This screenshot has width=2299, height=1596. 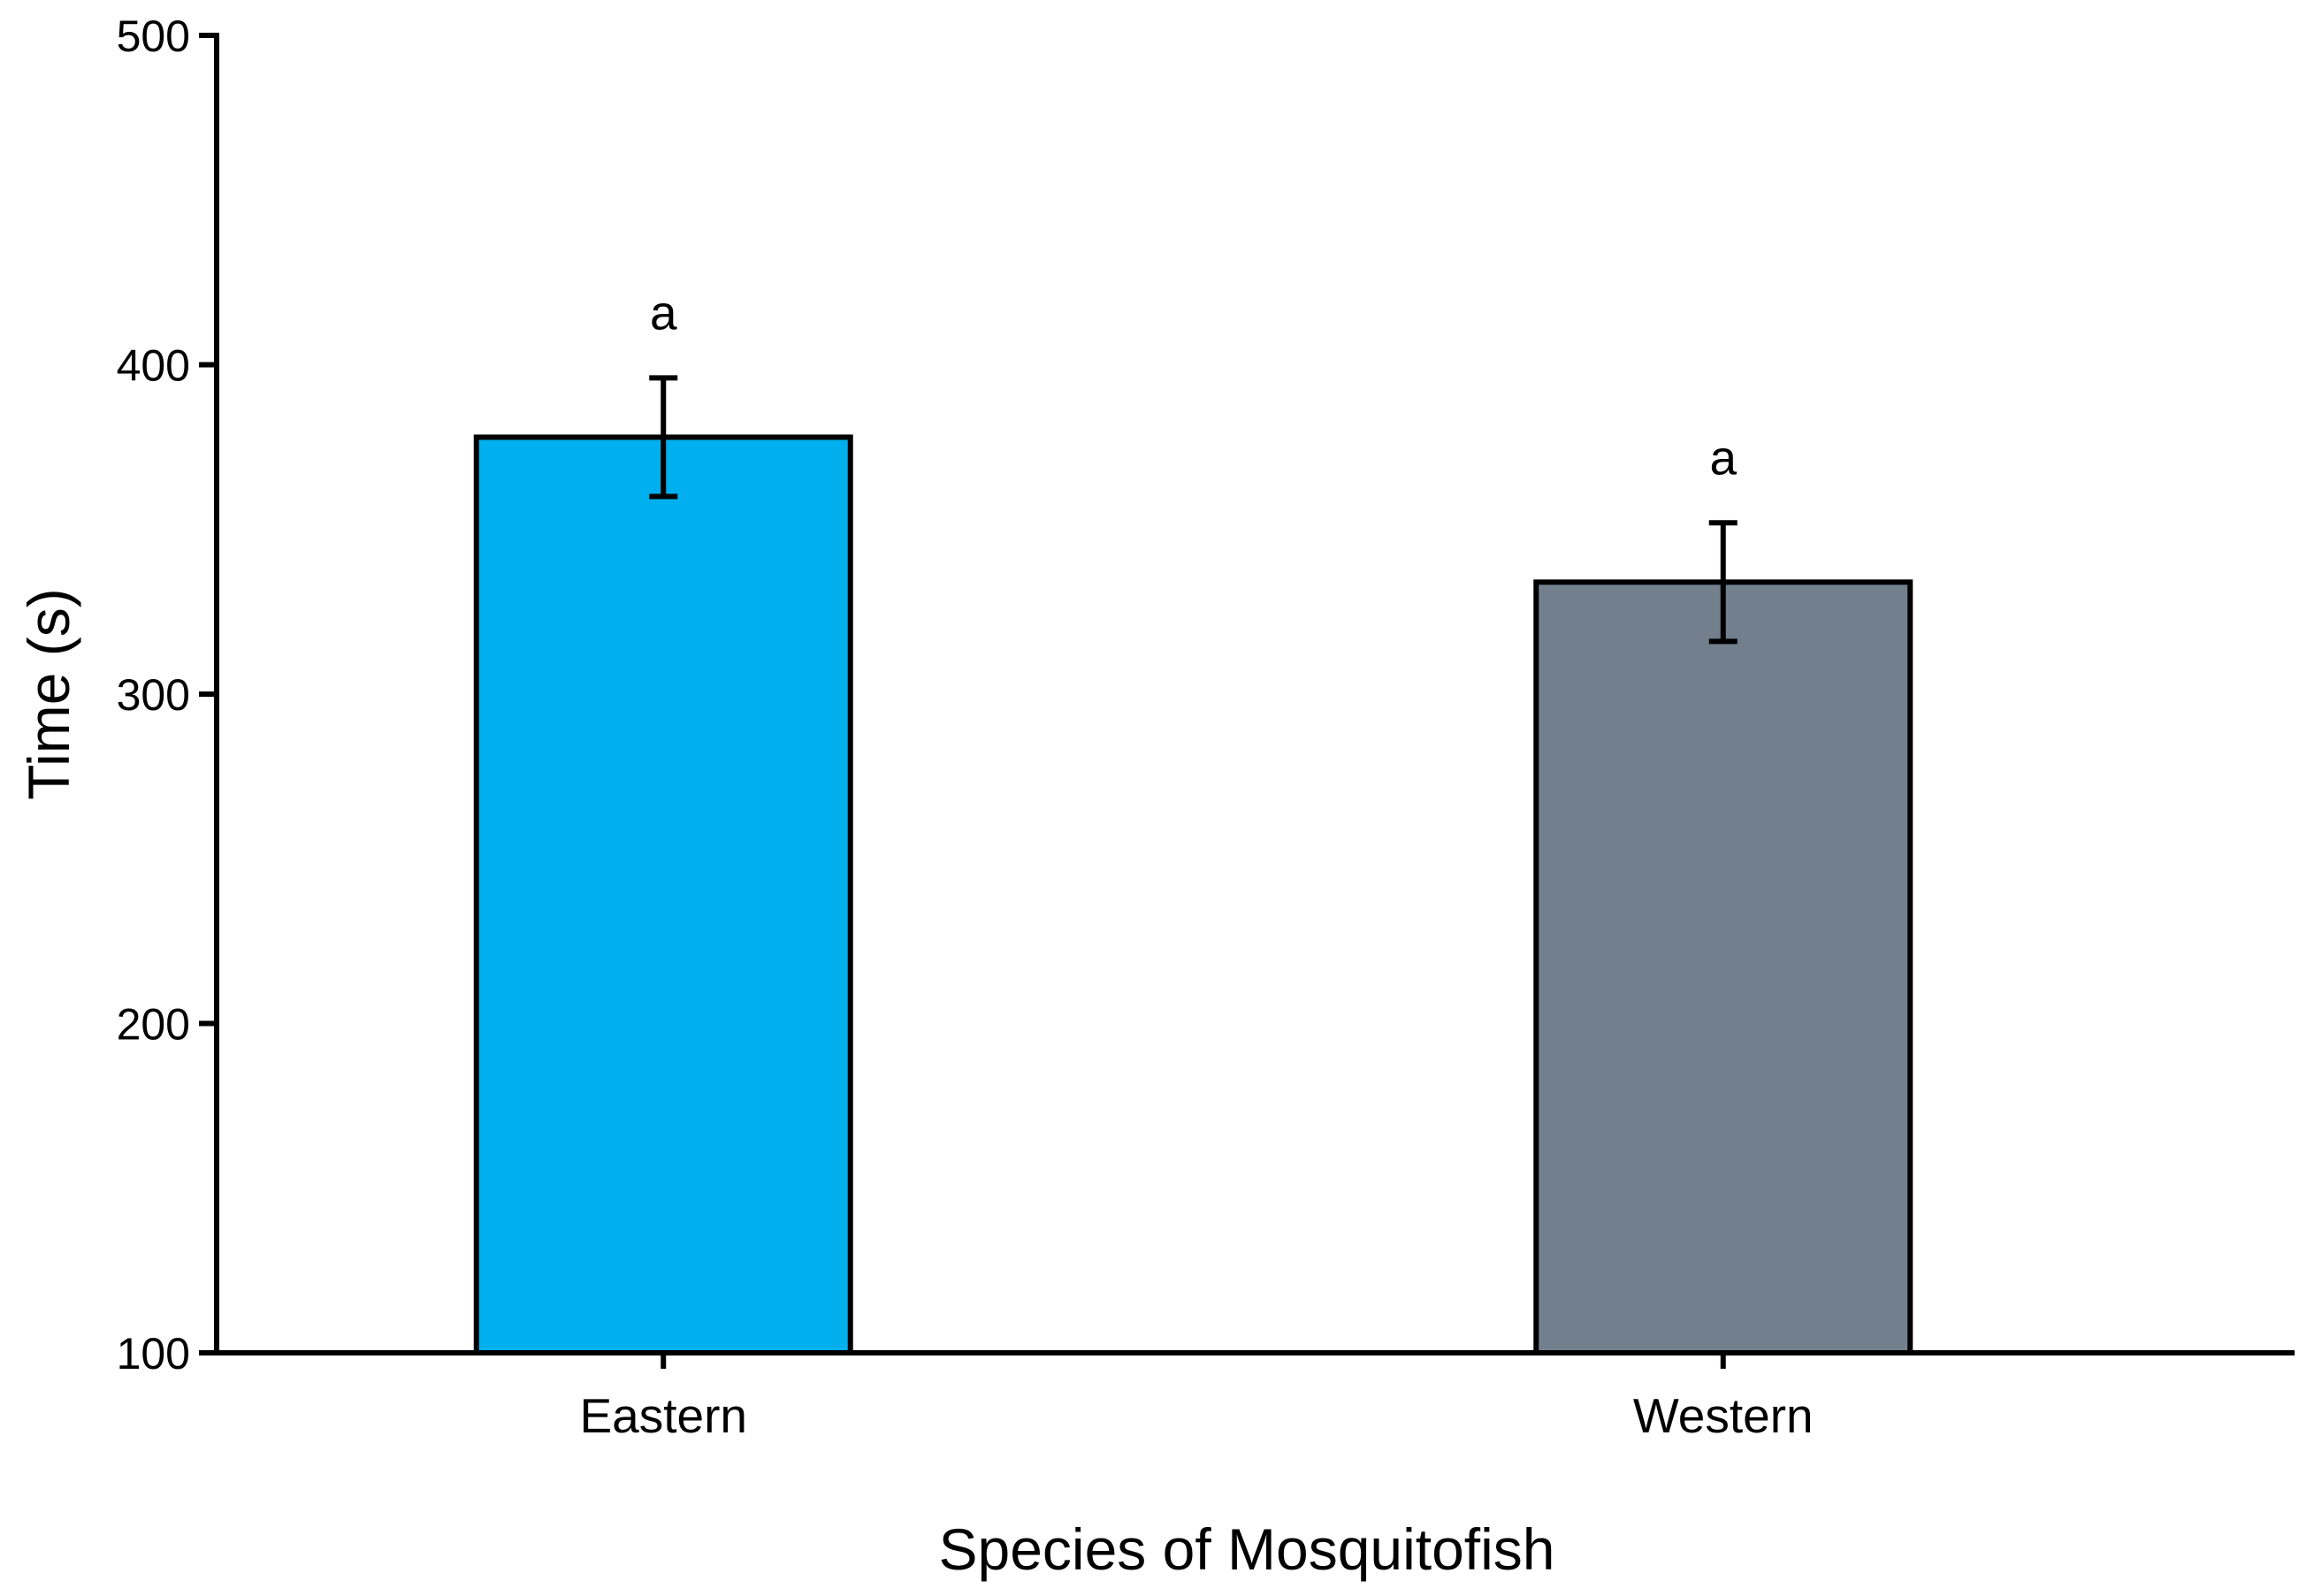 I want to click on significance-letters-layer: aa, so click(x=1194, y=385).